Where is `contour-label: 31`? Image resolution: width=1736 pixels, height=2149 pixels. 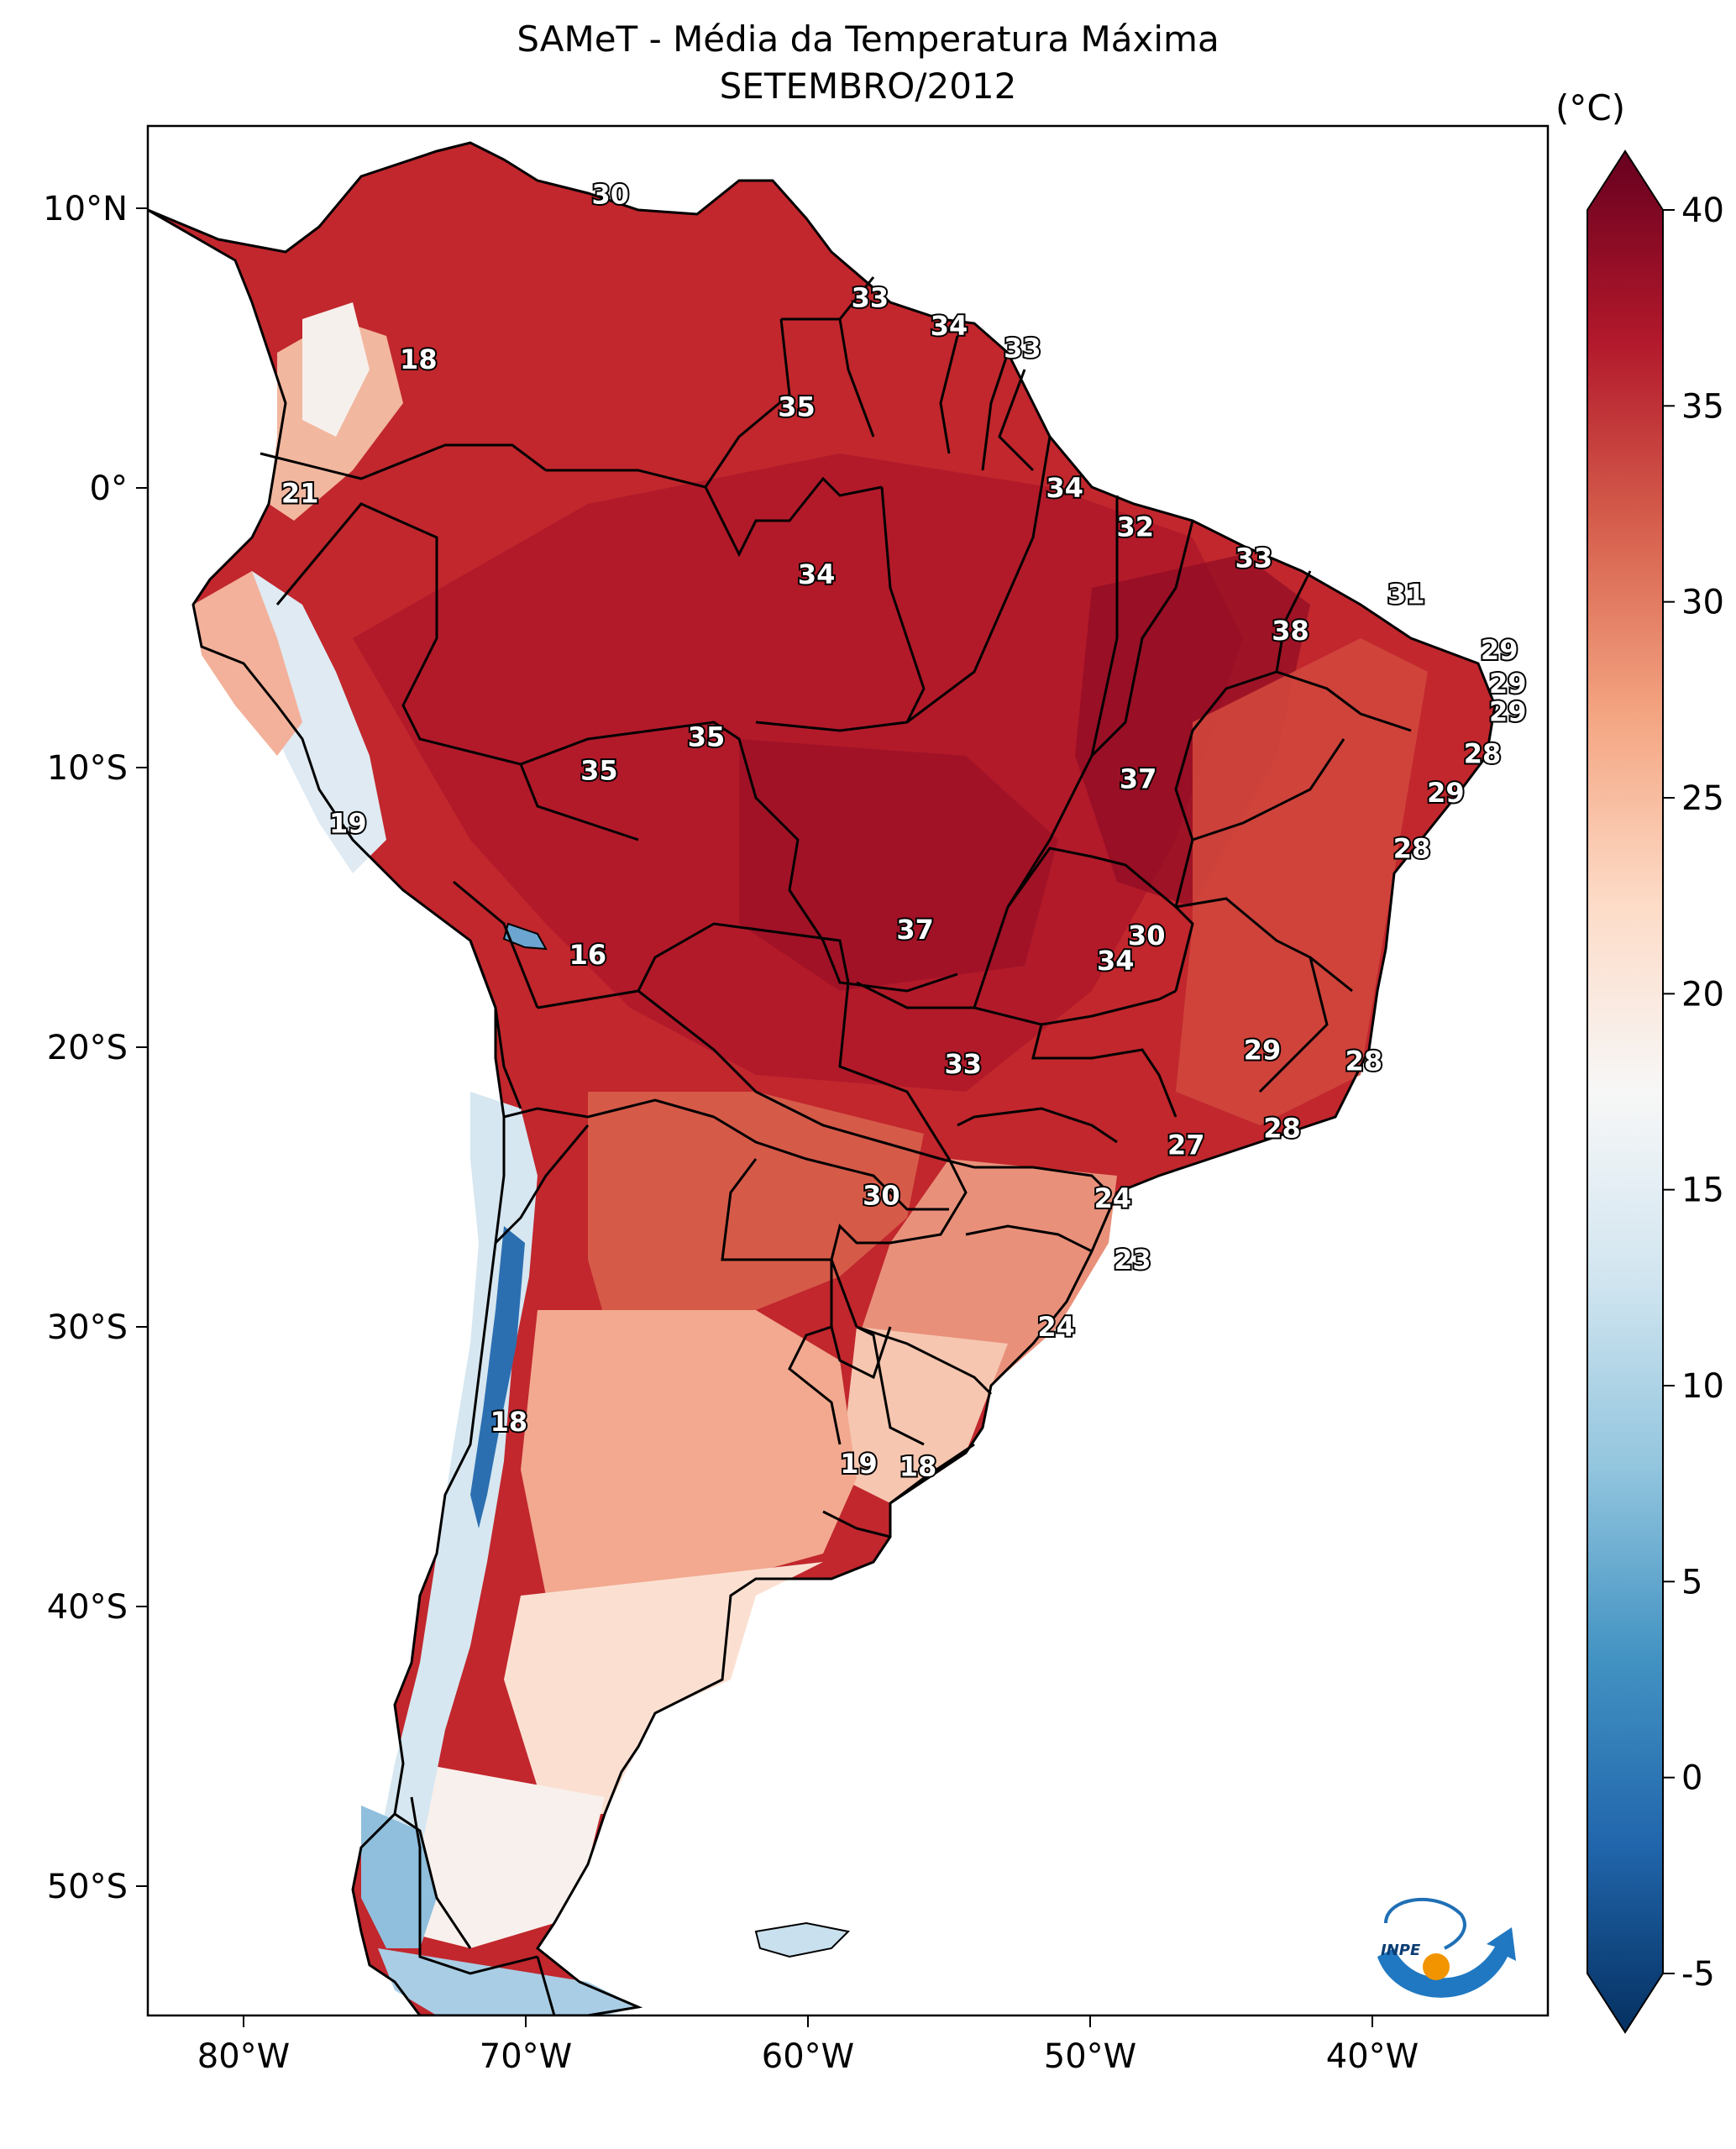
contour-label: 31 is located at coordinates (1406, 595).